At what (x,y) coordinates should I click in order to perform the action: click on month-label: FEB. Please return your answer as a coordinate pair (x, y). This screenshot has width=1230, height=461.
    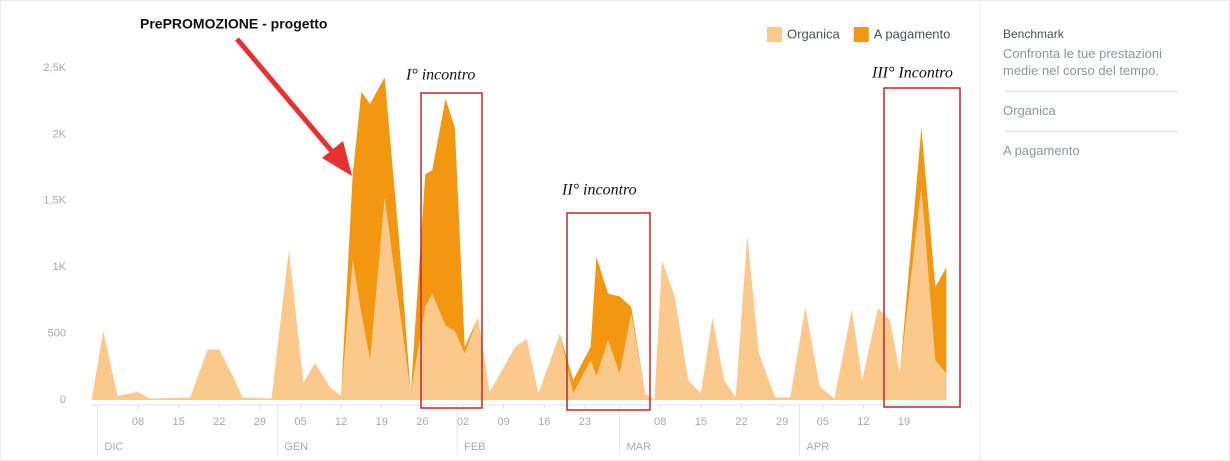
    Looking at the image, I should click on (474, 447).